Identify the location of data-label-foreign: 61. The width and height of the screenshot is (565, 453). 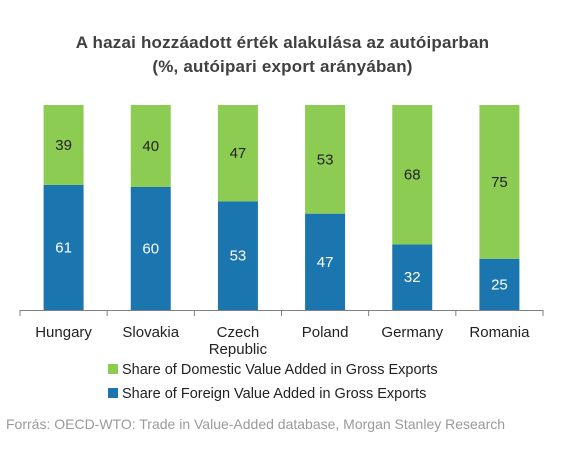
(63, 247).